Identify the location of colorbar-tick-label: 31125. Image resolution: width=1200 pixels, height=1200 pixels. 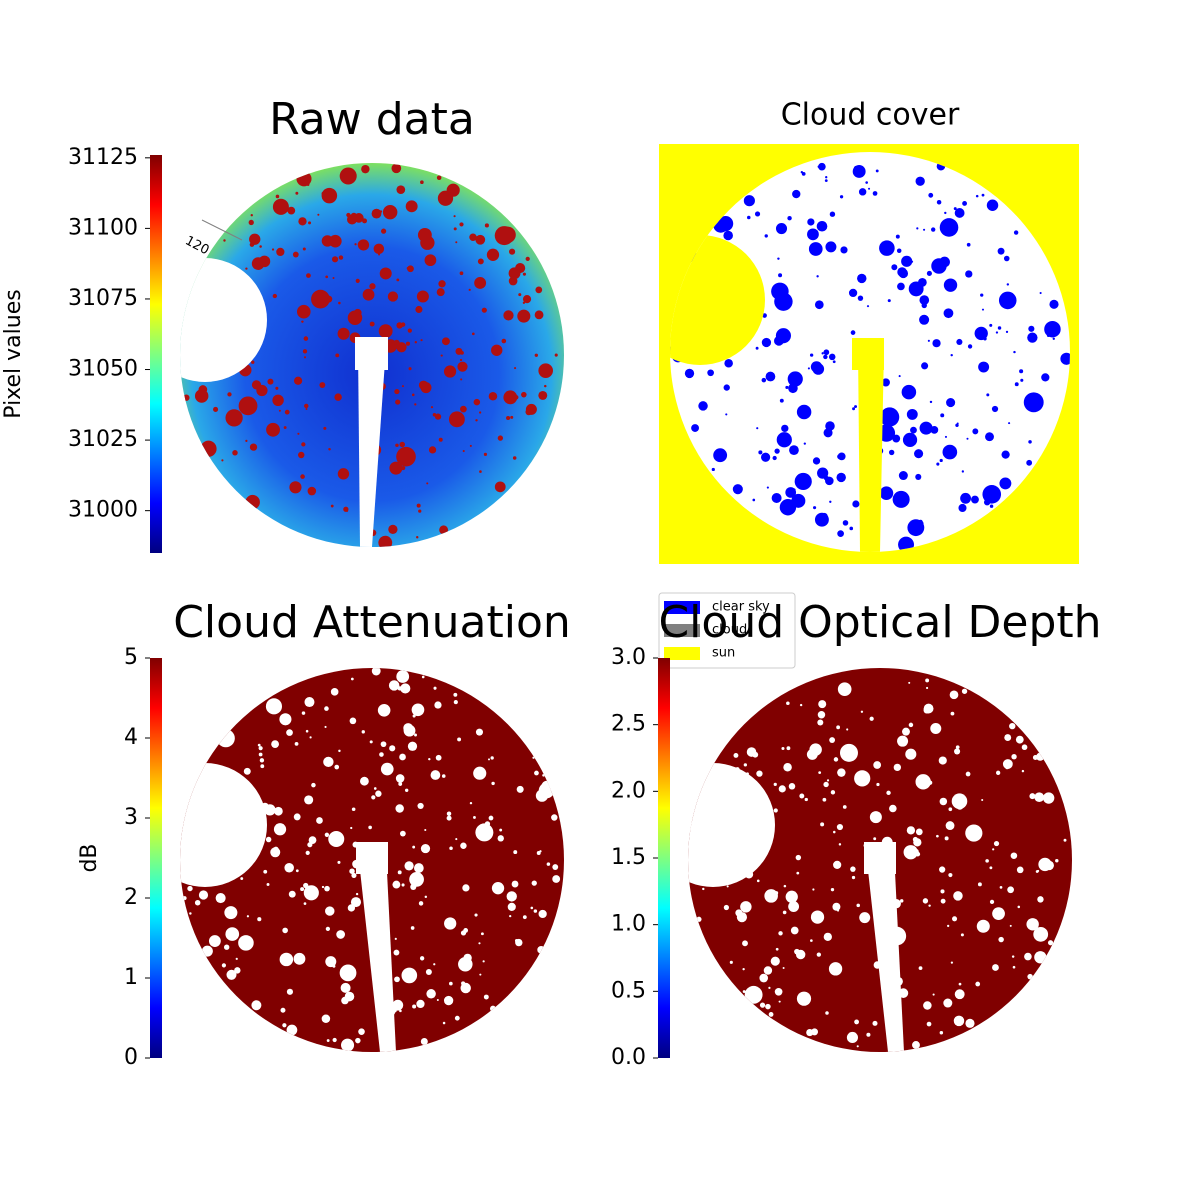
(103, 157).